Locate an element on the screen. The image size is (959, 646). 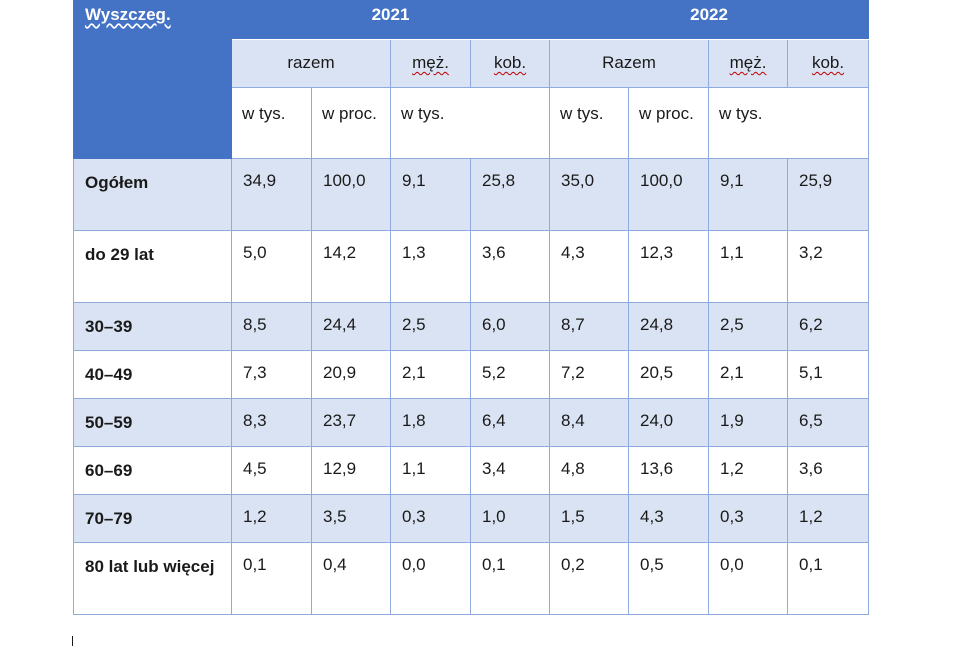
table-cell: 8,4 is located at coordinates (589, 422).